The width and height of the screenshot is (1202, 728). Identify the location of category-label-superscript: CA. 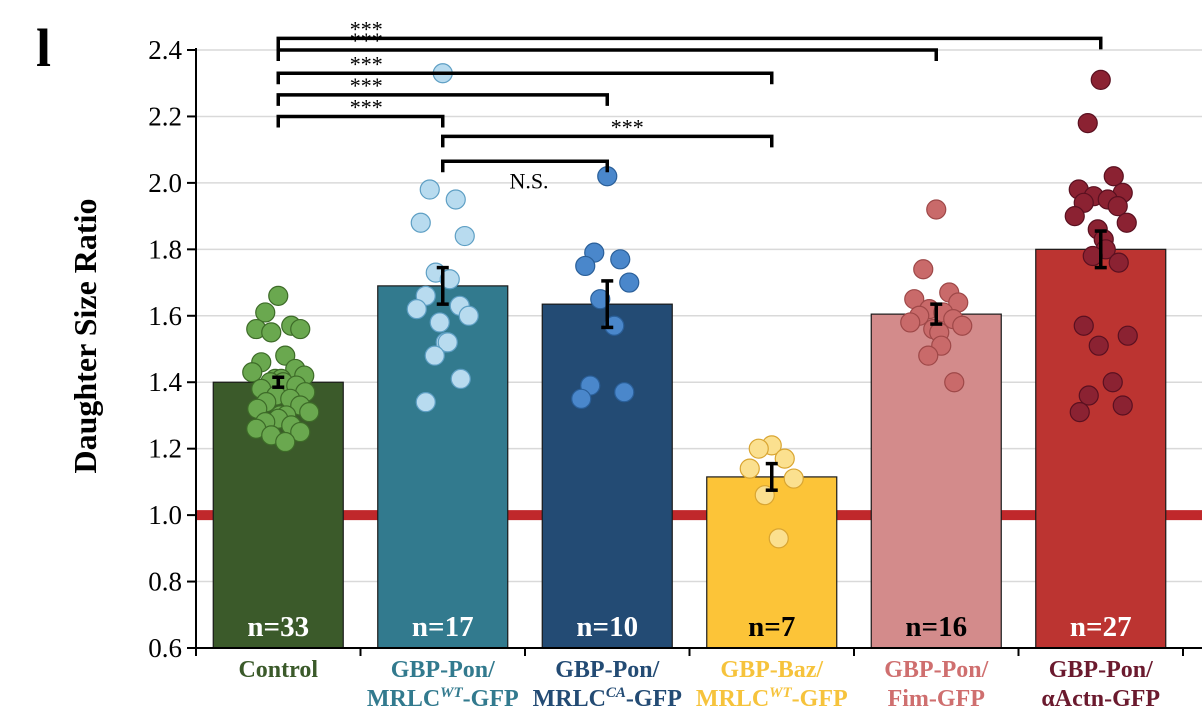
(616, 693).